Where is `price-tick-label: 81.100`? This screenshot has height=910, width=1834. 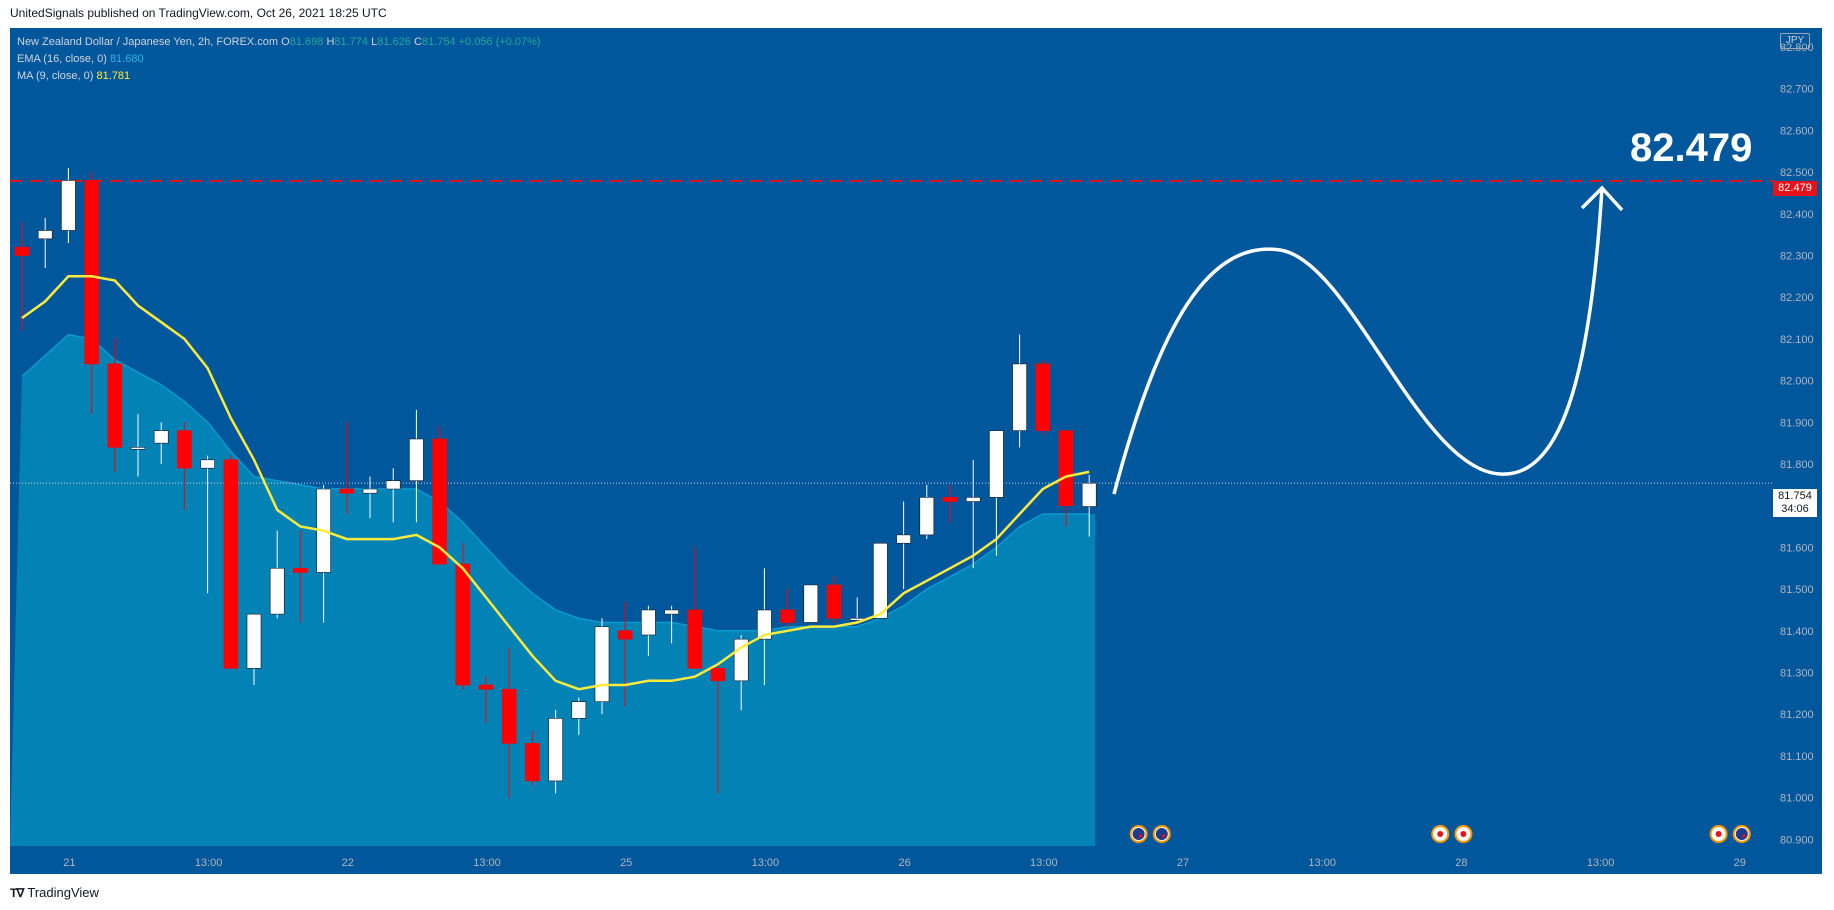
price-tick-label: 81.100 is located at coordinates (1797, 757).